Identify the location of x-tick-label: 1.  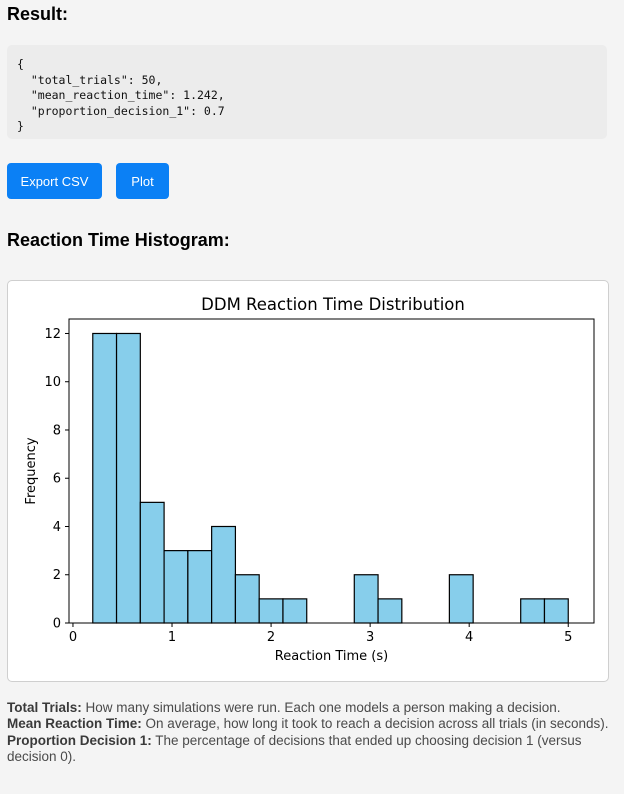
(172, 637).